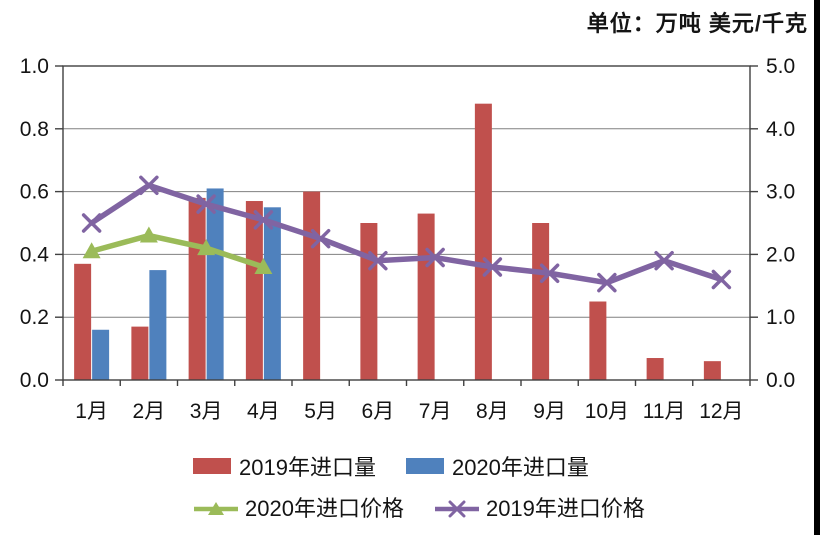  Describe the element at coordinates (34, 192) in the screenshot. I see `svg-text: 0.6` at that location.